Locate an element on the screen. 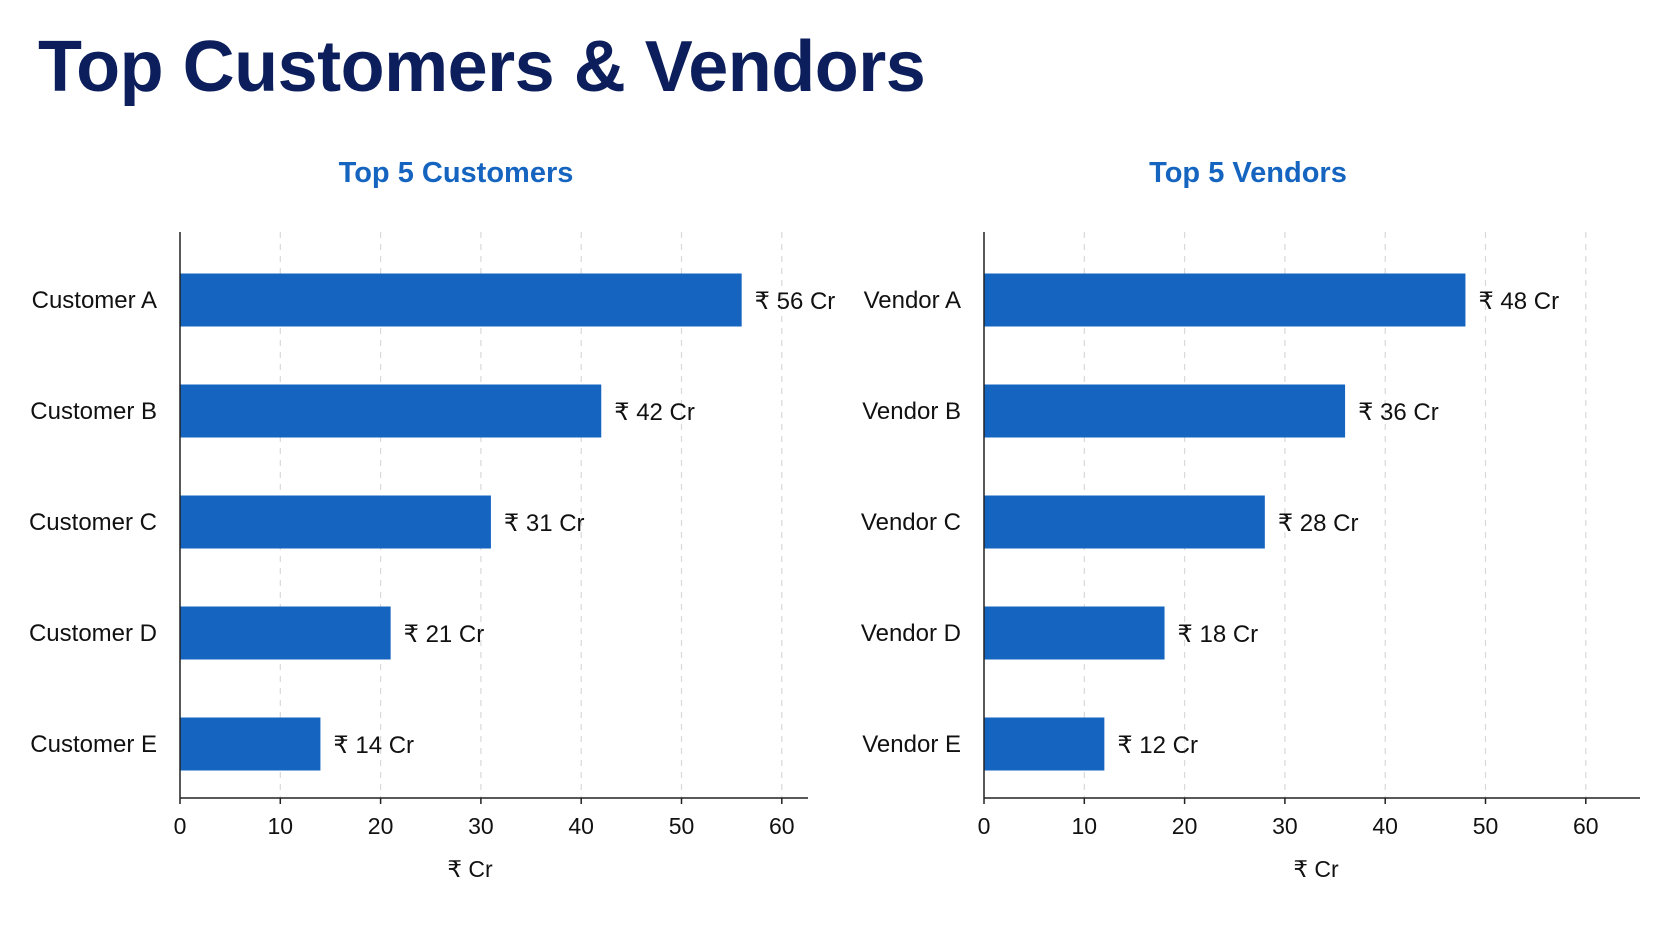 Image resolution: width=1672 pixels, height=941 pixels. vendors-category-label: Vendor A is located at coordinates (912, 300).